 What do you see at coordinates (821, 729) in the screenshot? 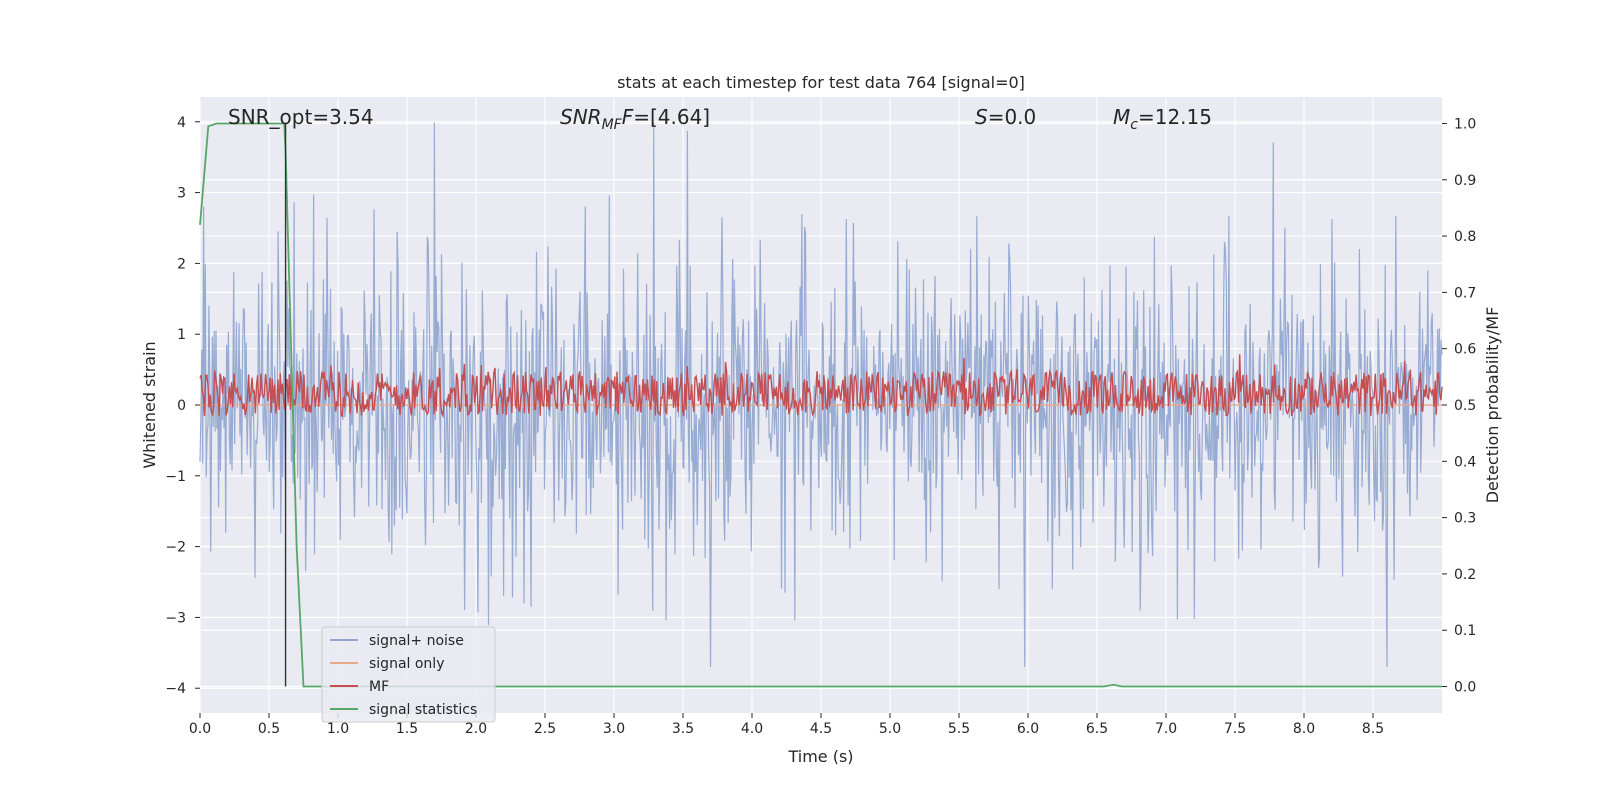
I see `x-tick-label: 4.5` at bounding box center [821, 729].